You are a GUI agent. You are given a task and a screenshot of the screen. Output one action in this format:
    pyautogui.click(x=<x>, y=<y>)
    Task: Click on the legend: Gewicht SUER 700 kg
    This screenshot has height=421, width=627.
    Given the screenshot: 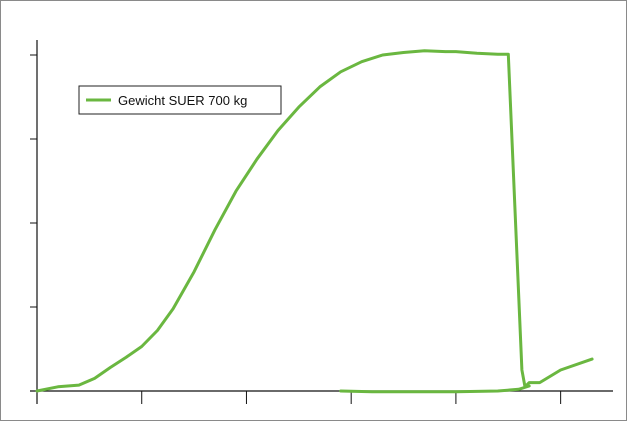 What is the action you would take?
    pyautogui.click(x=180, y=100)
    